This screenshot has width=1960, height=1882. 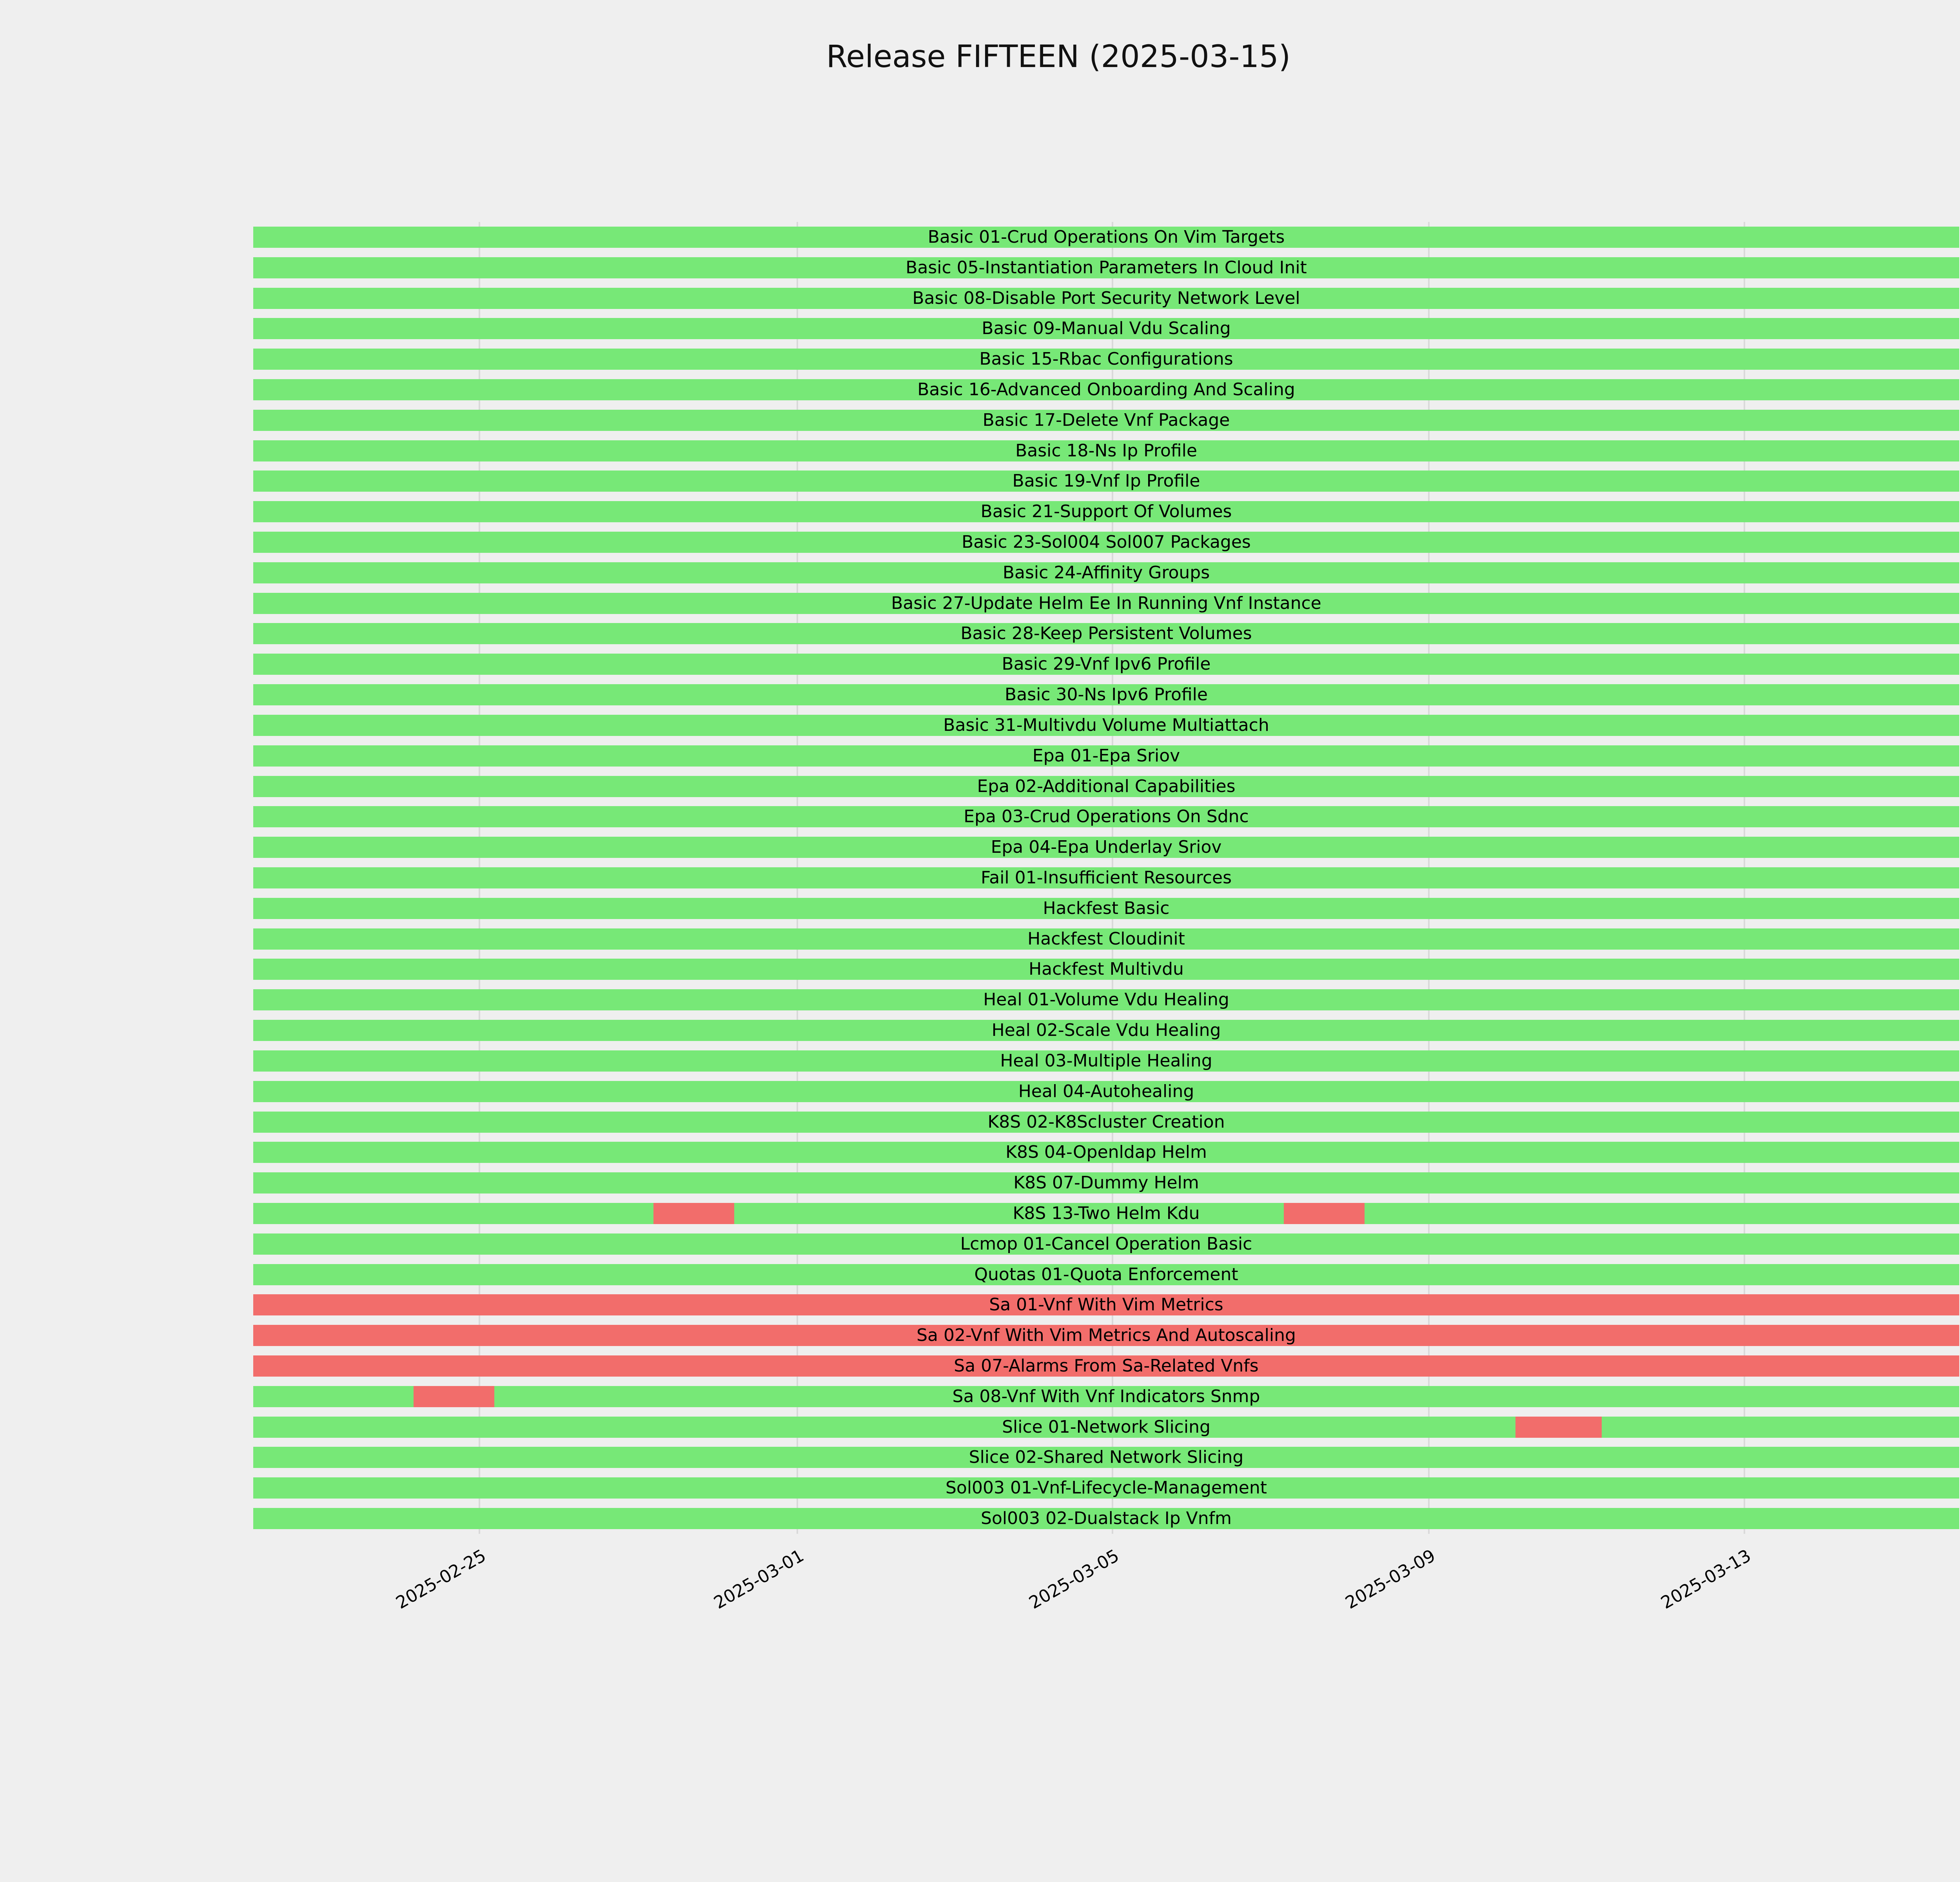 I want to click on task-label: Basic 01-Crud Operations On Vim Targets, so click(x=1106, y=237).